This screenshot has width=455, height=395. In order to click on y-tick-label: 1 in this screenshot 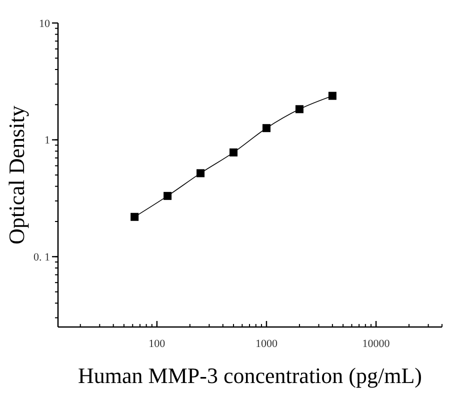, I will do `click(47, 140)`.